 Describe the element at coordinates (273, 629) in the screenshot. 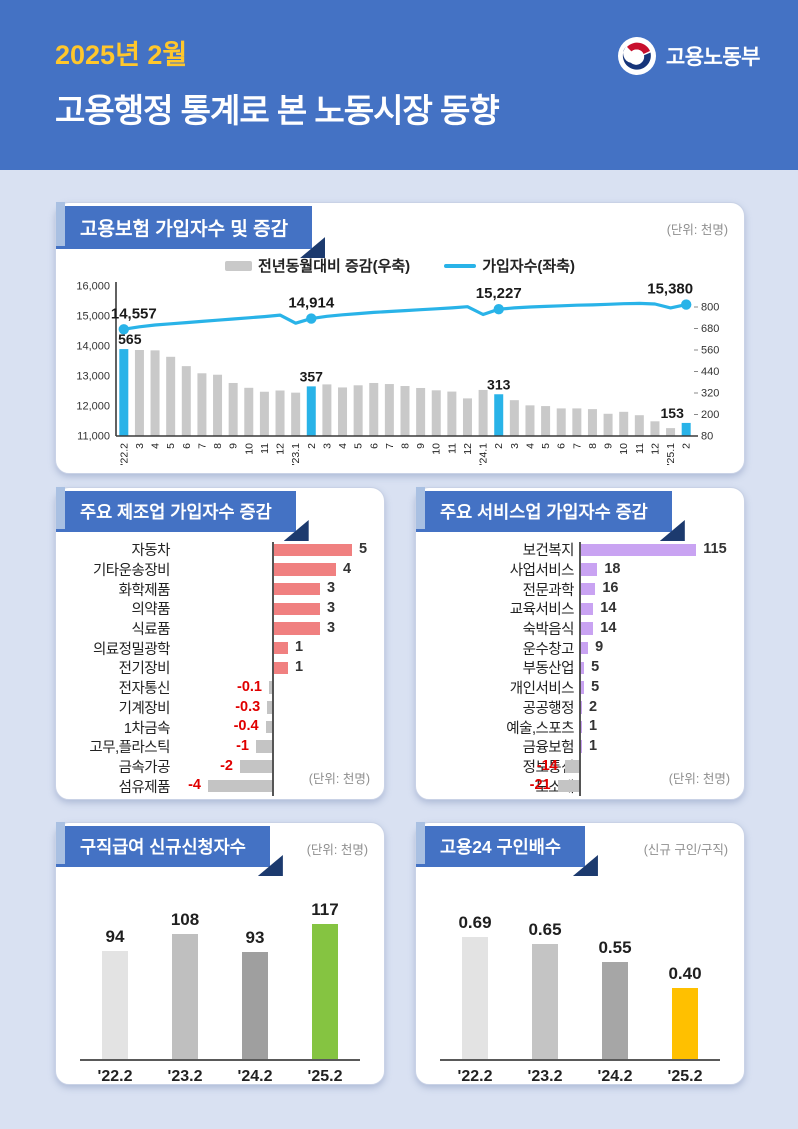

I see `bar-track: 3` at that location.